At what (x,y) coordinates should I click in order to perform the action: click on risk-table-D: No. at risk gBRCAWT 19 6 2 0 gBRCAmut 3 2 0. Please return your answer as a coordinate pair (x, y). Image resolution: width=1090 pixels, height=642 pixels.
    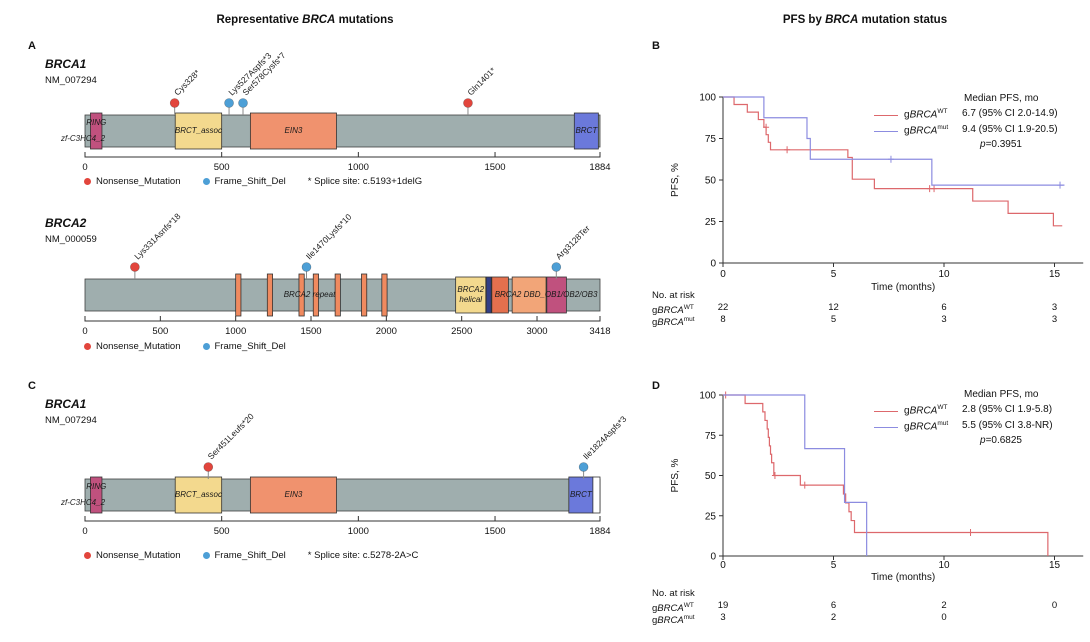
    Looking at the image, I should click on (871, 607).